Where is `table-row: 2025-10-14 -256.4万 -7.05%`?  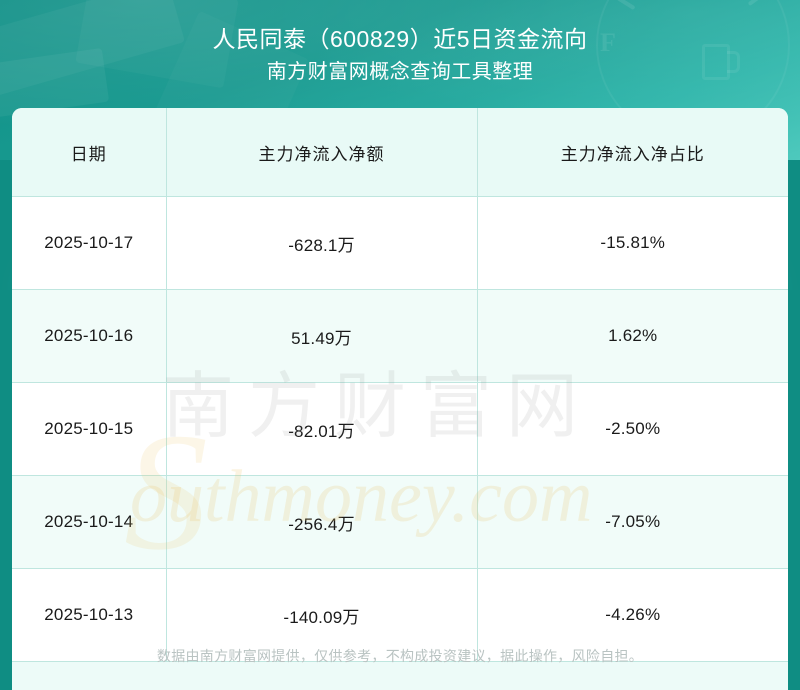
table-row: 2025-10-14 -256.4万 -7.05% is located at coordinates (400, 522).